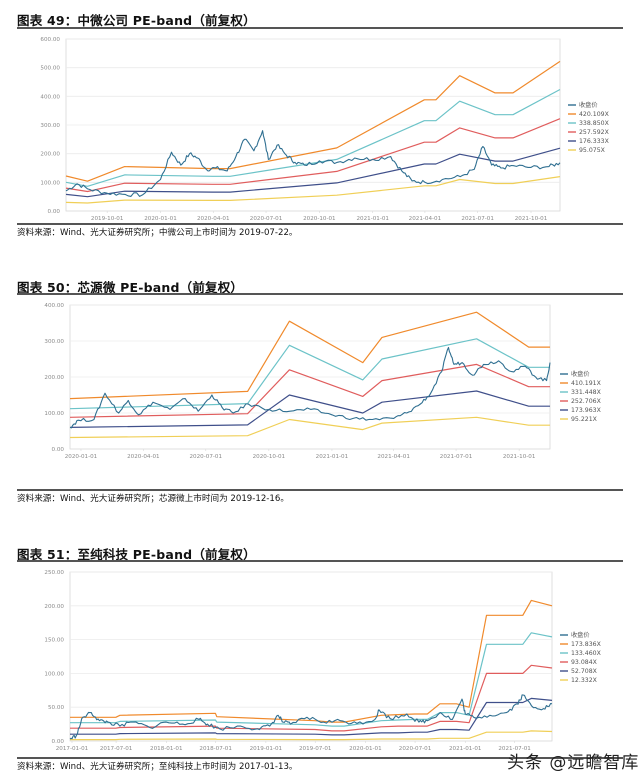 This screenshot has width=640, height=781. What do you see at coordinates (584, 671) in the screenshot?
I see `legend-label: 52.708X` at bounding box center [584, 671].